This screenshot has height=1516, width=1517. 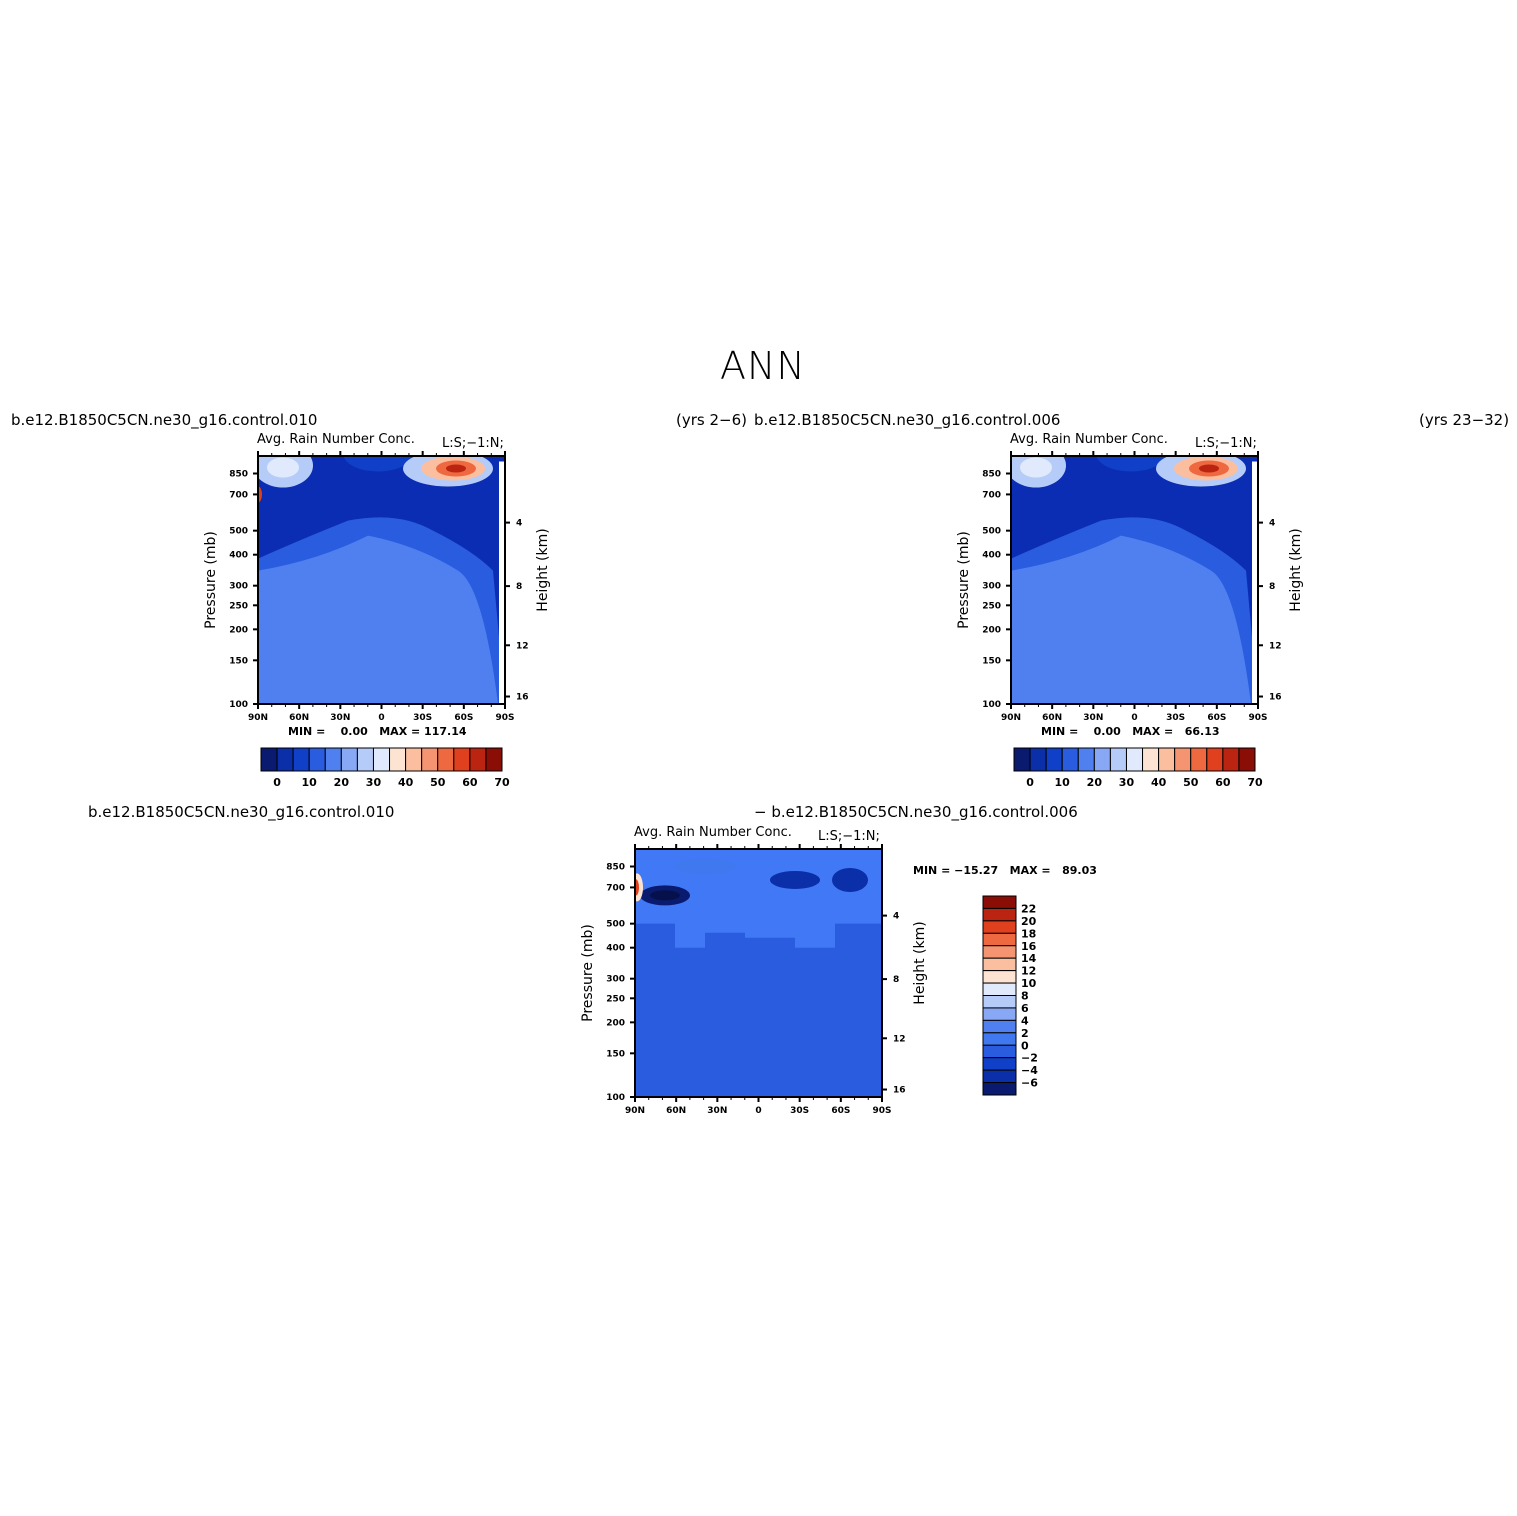 I want to click on colorbar-label: 14, so click(x=1029, y=958).